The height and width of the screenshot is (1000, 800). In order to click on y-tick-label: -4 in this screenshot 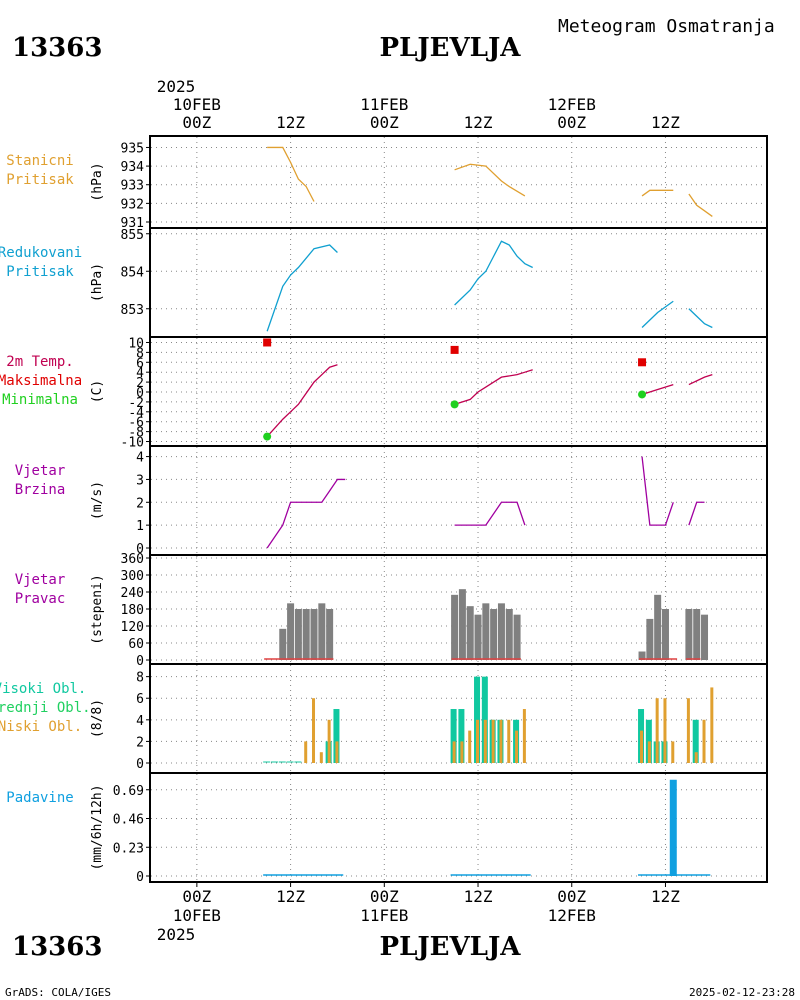, I will do `click(136, 413)`.